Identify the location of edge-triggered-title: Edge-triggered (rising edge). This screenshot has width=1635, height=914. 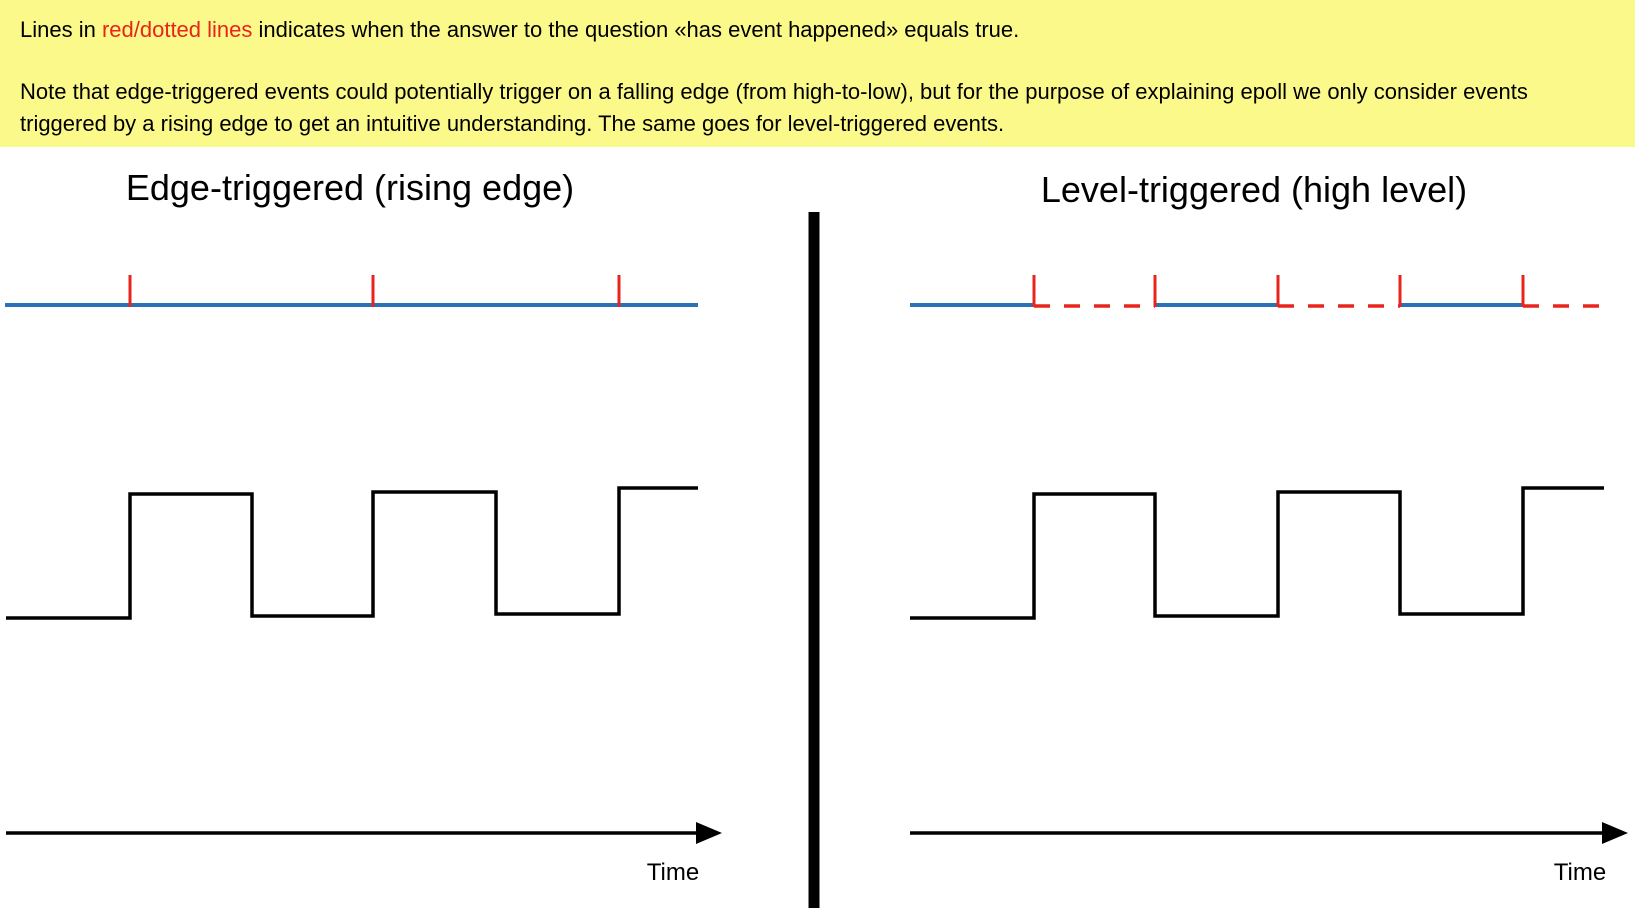
(350, 187).